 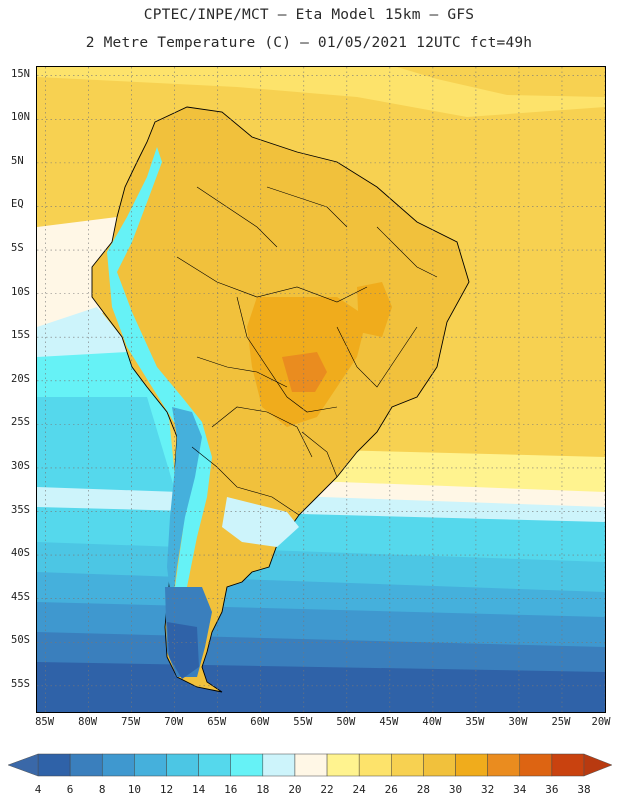 I want to click on colorbar-boxes, so click(x=311, y=765).